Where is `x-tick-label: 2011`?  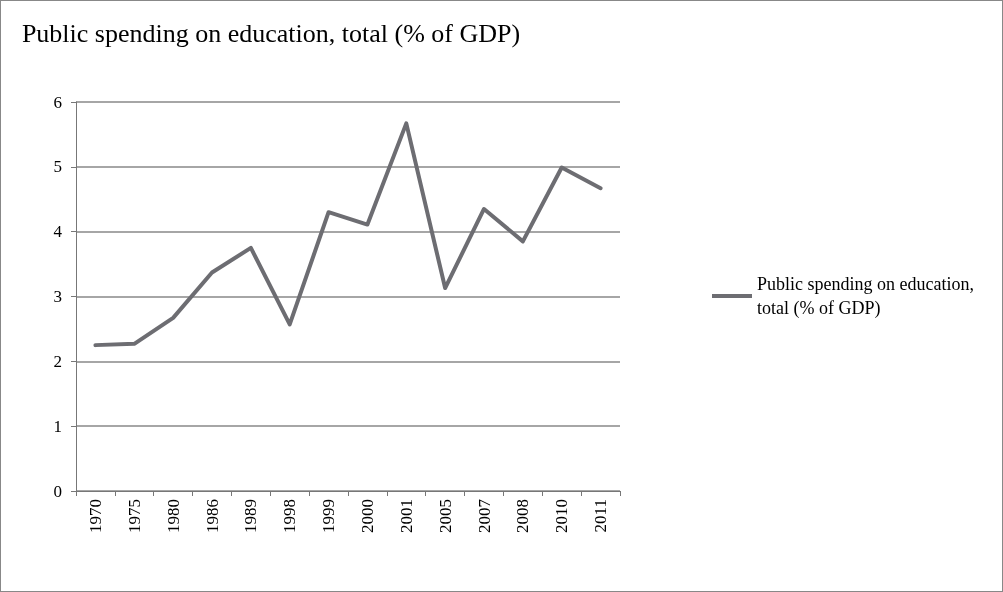
x-tick-label: 2011 is located at coordinates (601, 516).